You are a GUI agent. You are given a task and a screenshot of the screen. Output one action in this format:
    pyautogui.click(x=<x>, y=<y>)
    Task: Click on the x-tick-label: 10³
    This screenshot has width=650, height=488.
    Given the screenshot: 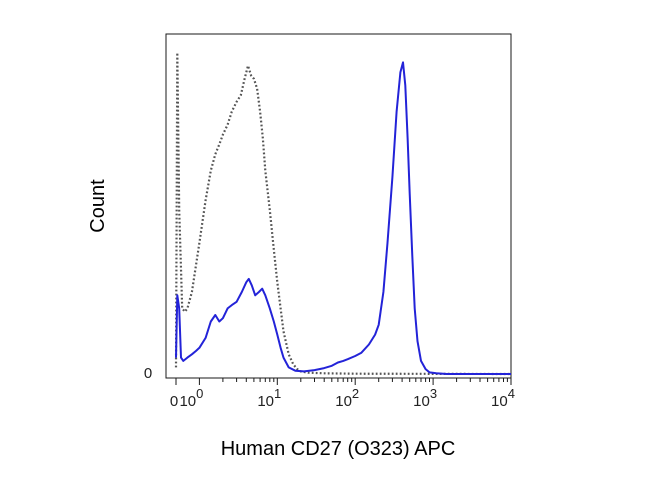 What is the action you would take?
    pyautogui.click(x=425, y=398)
    